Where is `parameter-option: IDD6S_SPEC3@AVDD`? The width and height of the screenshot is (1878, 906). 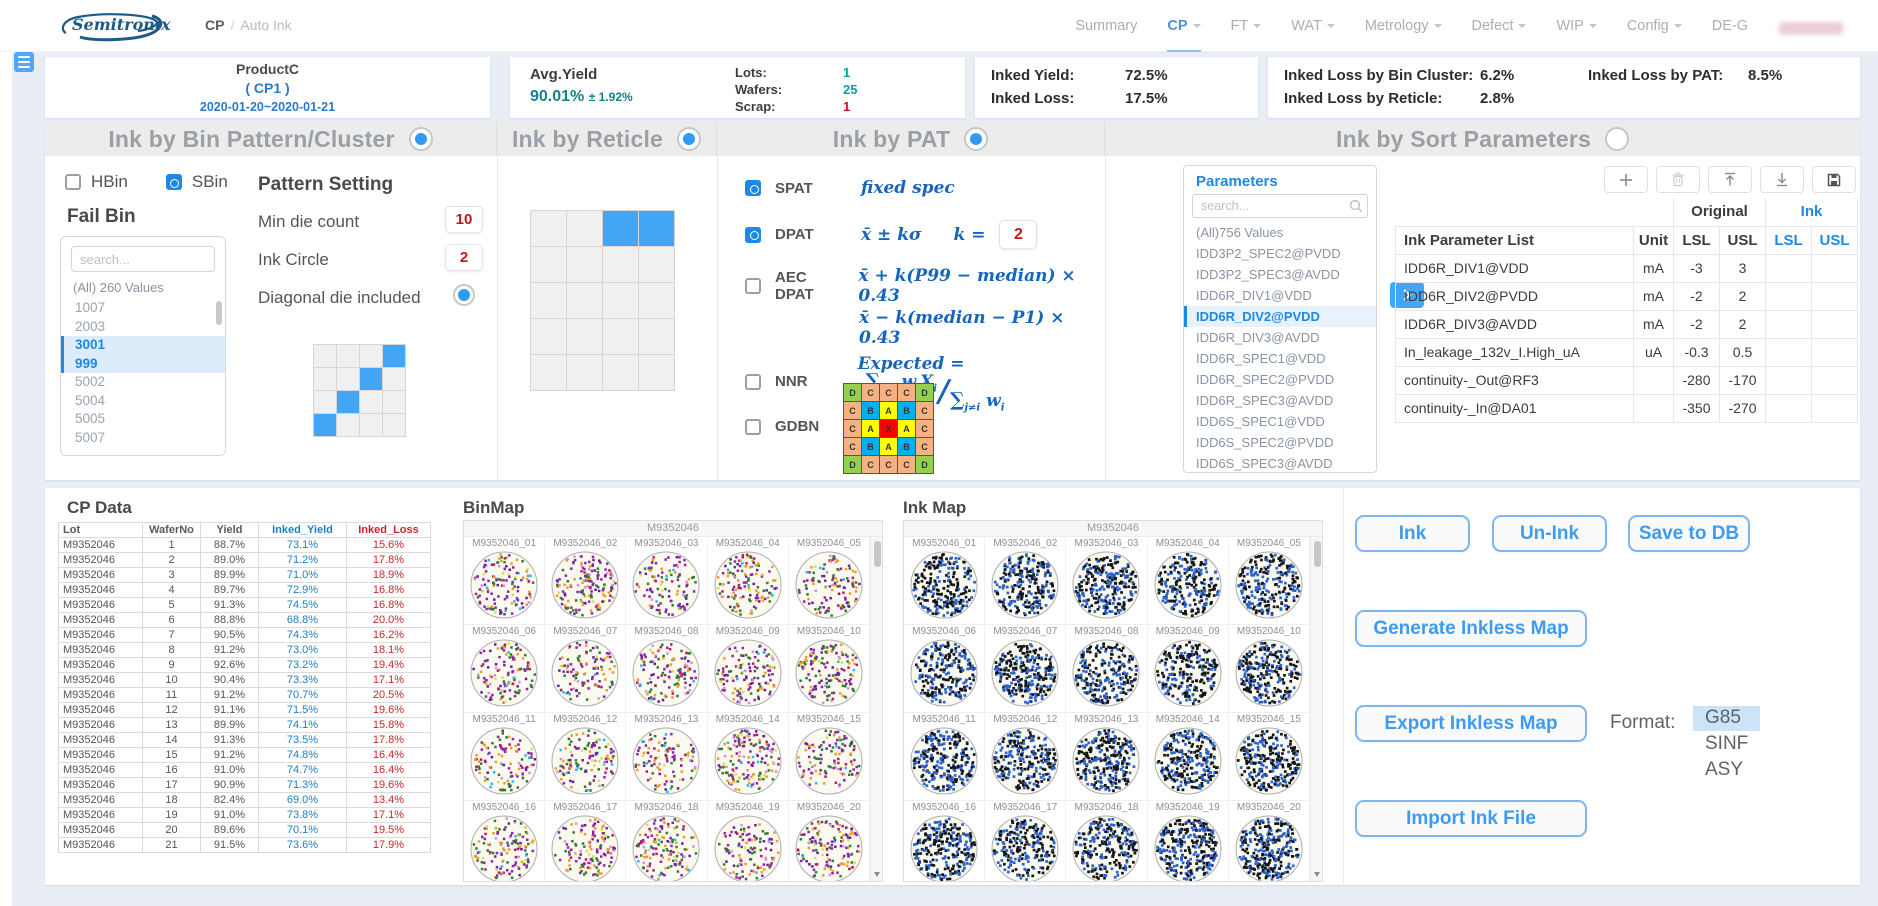
parameter-option: IDD6S_SPEC3@AVDD is located at coordinates (1264, 463).